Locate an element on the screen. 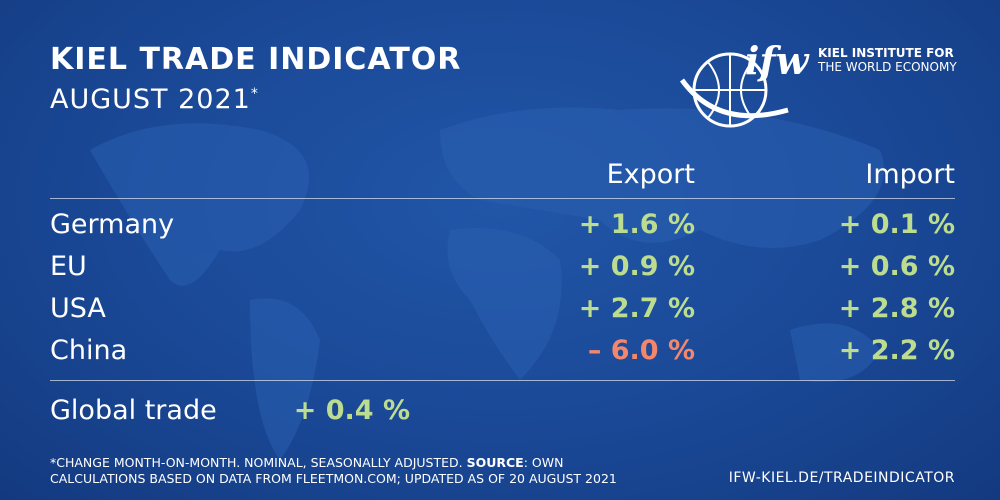 This screenshot has width=1000, height=500. cell-value: + 0.1 % is located at coordinates (896, 224).